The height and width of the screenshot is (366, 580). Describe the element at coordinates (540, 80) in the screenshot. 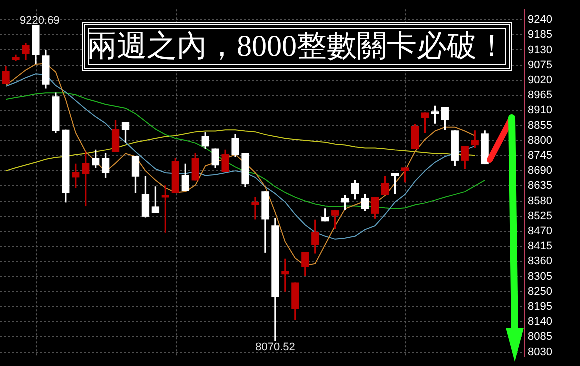

I see `y-tick-label: 9020` at that location.